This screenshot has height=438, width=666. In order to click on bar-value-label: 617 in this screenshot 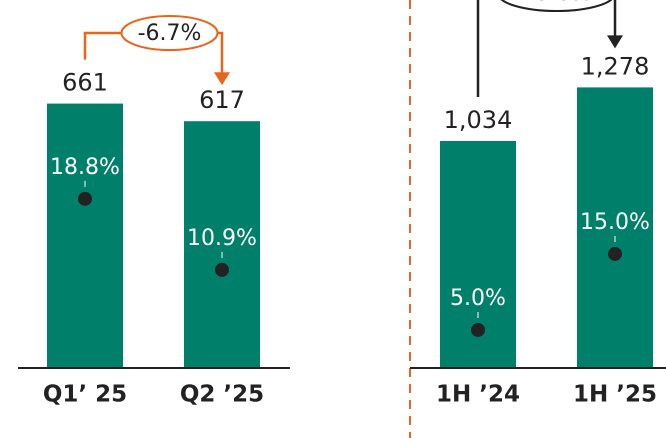, I will do `click(222, 100)`.